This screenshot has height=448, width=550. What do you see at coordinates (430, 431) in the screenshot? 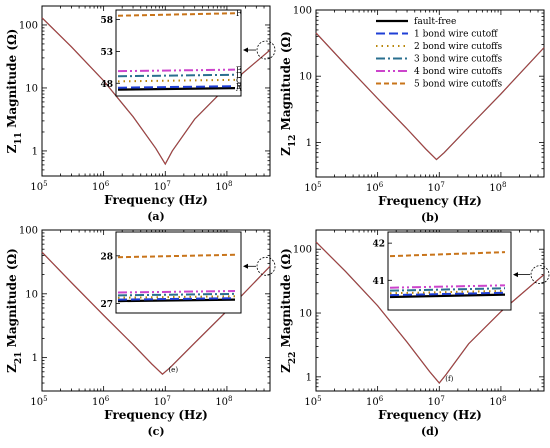
I see `panel-label: (d)` at bounding box center [430, 431].